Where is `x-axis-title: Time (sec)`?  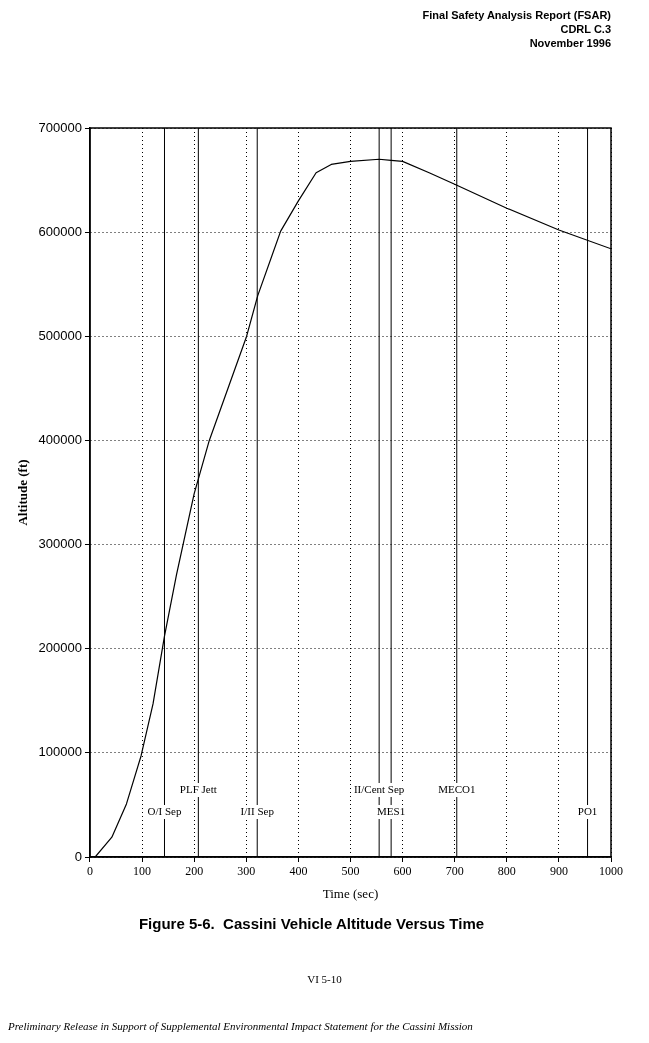 x-axis-title: Time (sec) is located at coordinates (350, 893).